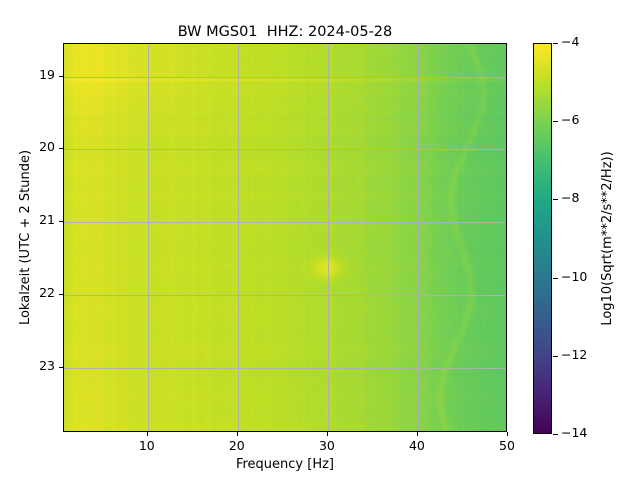 The width and height of the screenshot is (640, 480). What do you see at coordinates (574, 432) in the screenshot?
I see `colorbar-tick-label-14: −14` at bounding box center [574, 432].